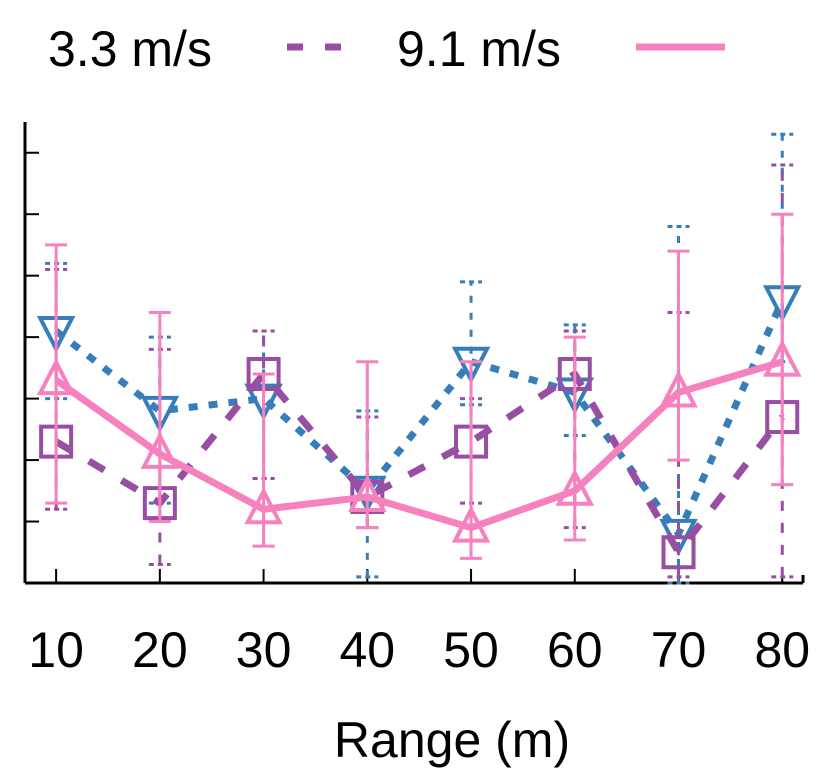 The height and width of the screenshot is (774, 830). What do you see at coordinates (56, 650) in the screenshot?
I see `x-tick-label: 10` at bounding box center [56, 650].